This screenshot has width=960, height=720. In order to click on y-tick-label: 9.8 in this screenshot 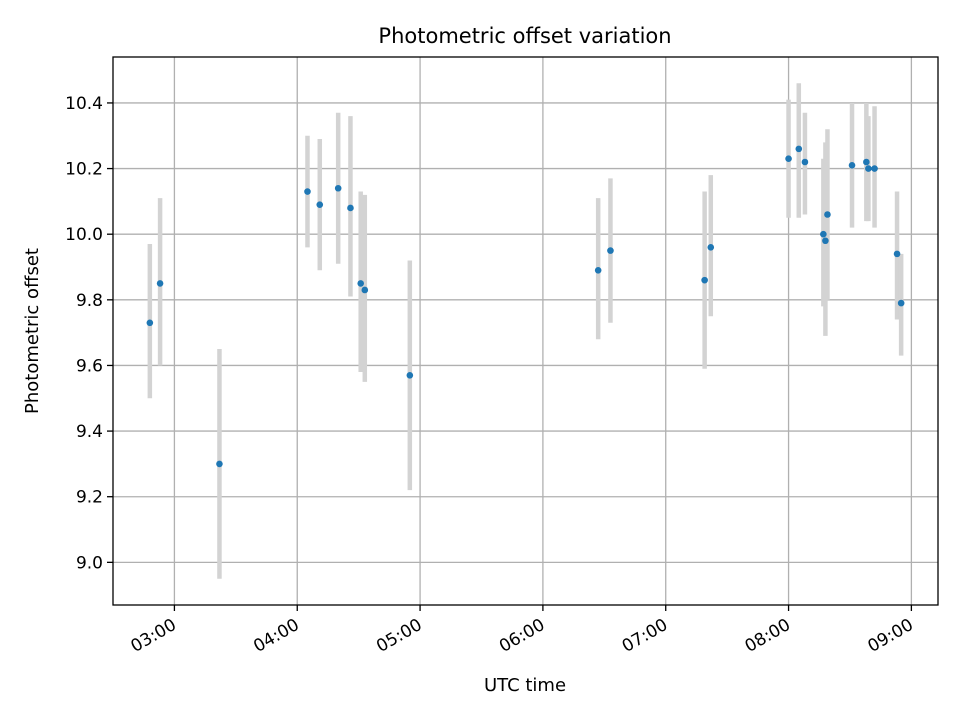, I will do `click(89, 301)`.